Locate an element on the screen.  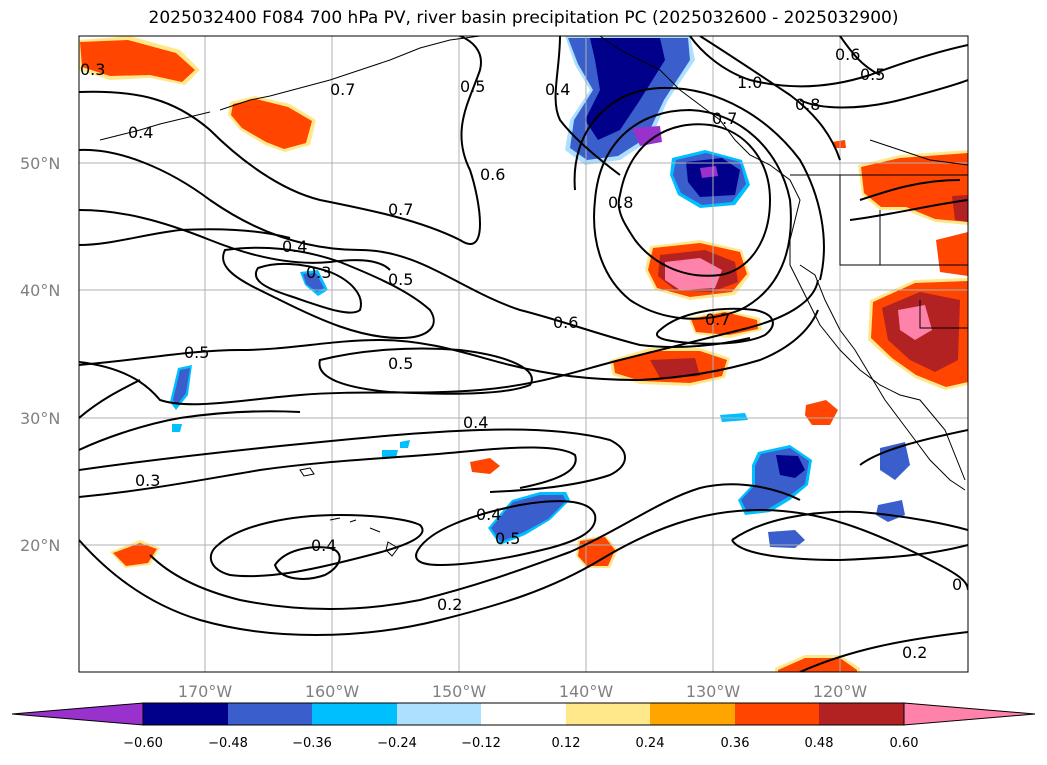
lon-tick-label: 160°W is located at coordinates (332, 691).